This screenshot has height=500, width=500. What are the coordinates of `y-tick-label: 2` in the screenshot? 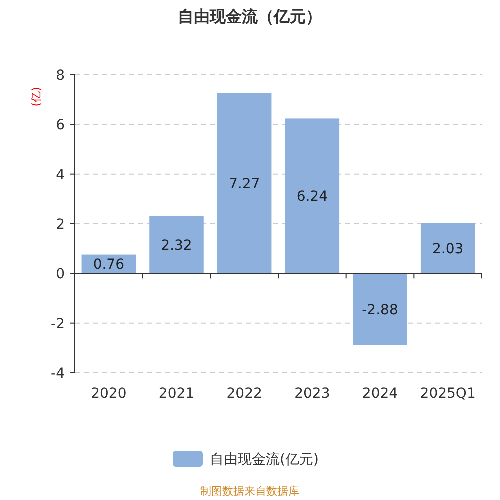 It's located at (60, 225).